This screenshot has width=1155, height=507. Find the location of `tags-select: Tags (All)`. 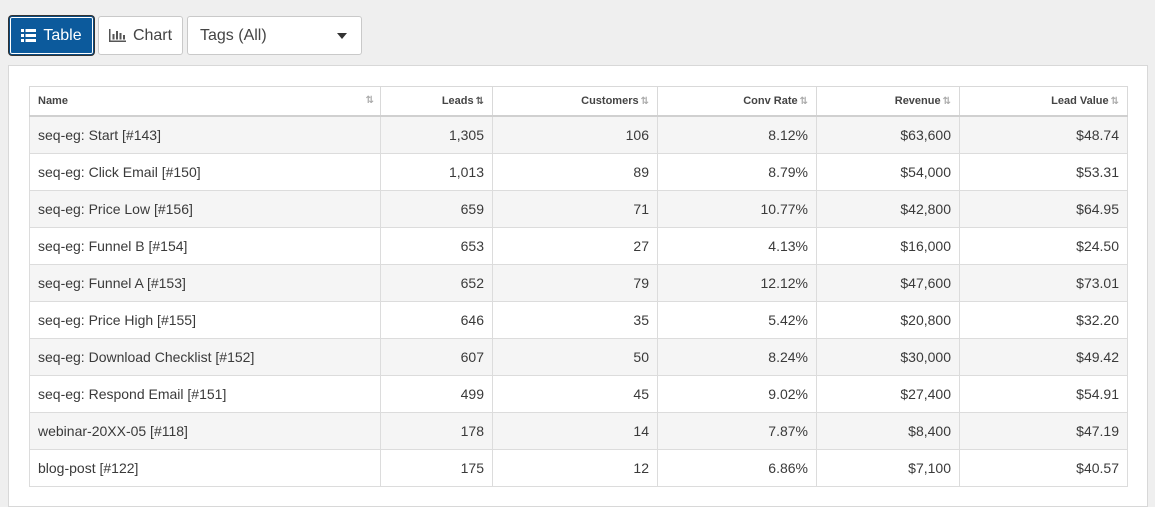

tags-select: Tags (All) is located at coordinates (274, 35).